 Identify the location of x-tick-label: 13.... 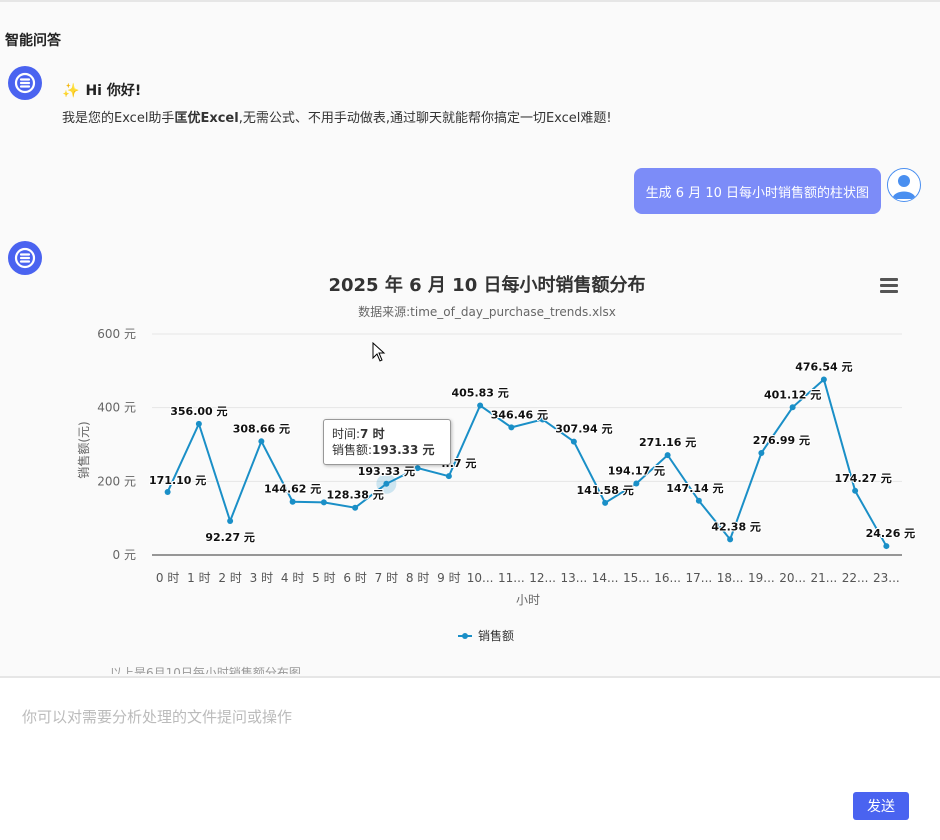
(574, 578).